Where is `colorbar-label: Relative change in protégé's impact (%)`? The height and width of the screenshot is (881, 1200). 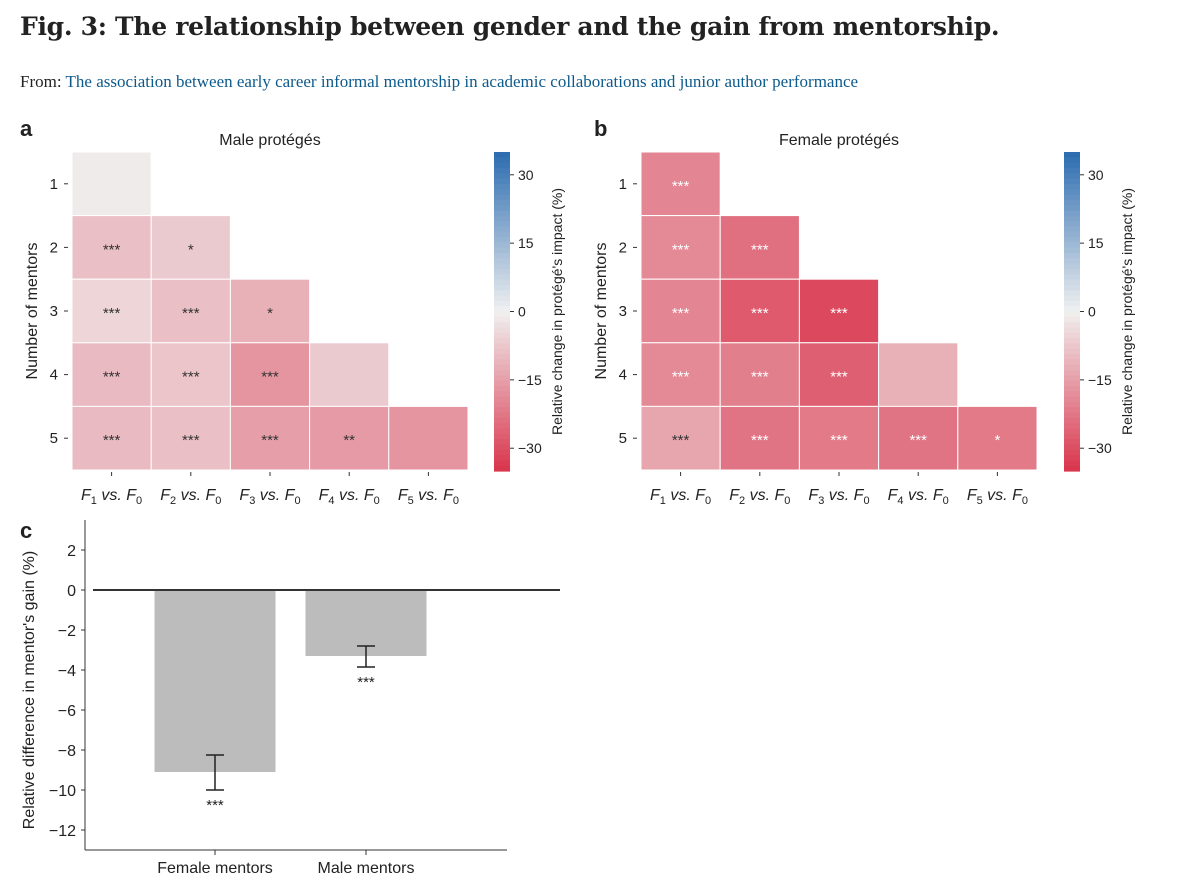 colorbar-label: Relative change in protégé's impact (%) is located at coordinates (1127, 311).